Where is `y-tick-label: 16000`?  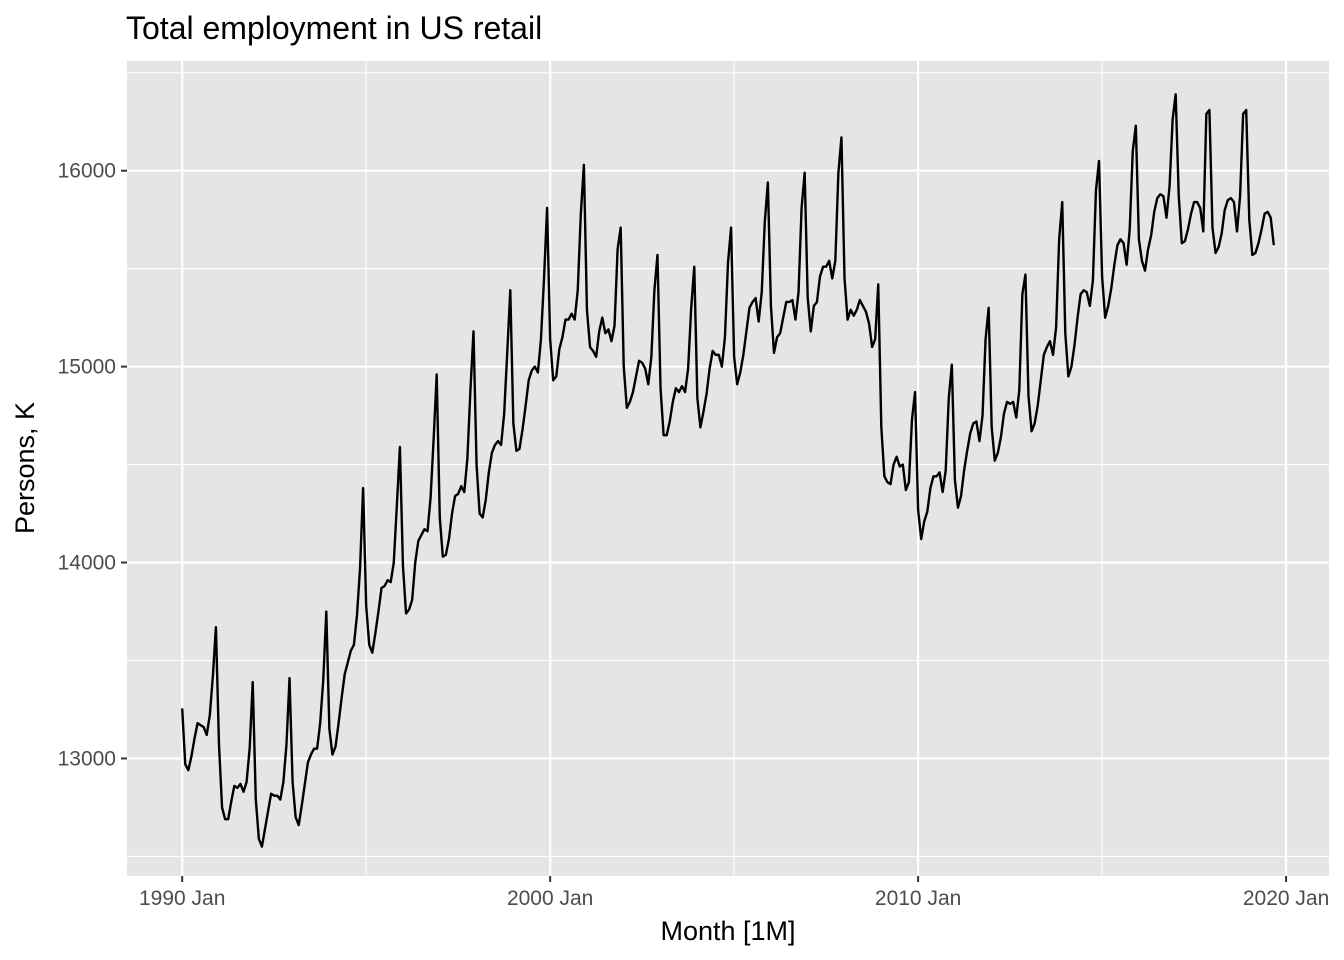 y-tick-label: 16000 is located at coordinates (87, 171).